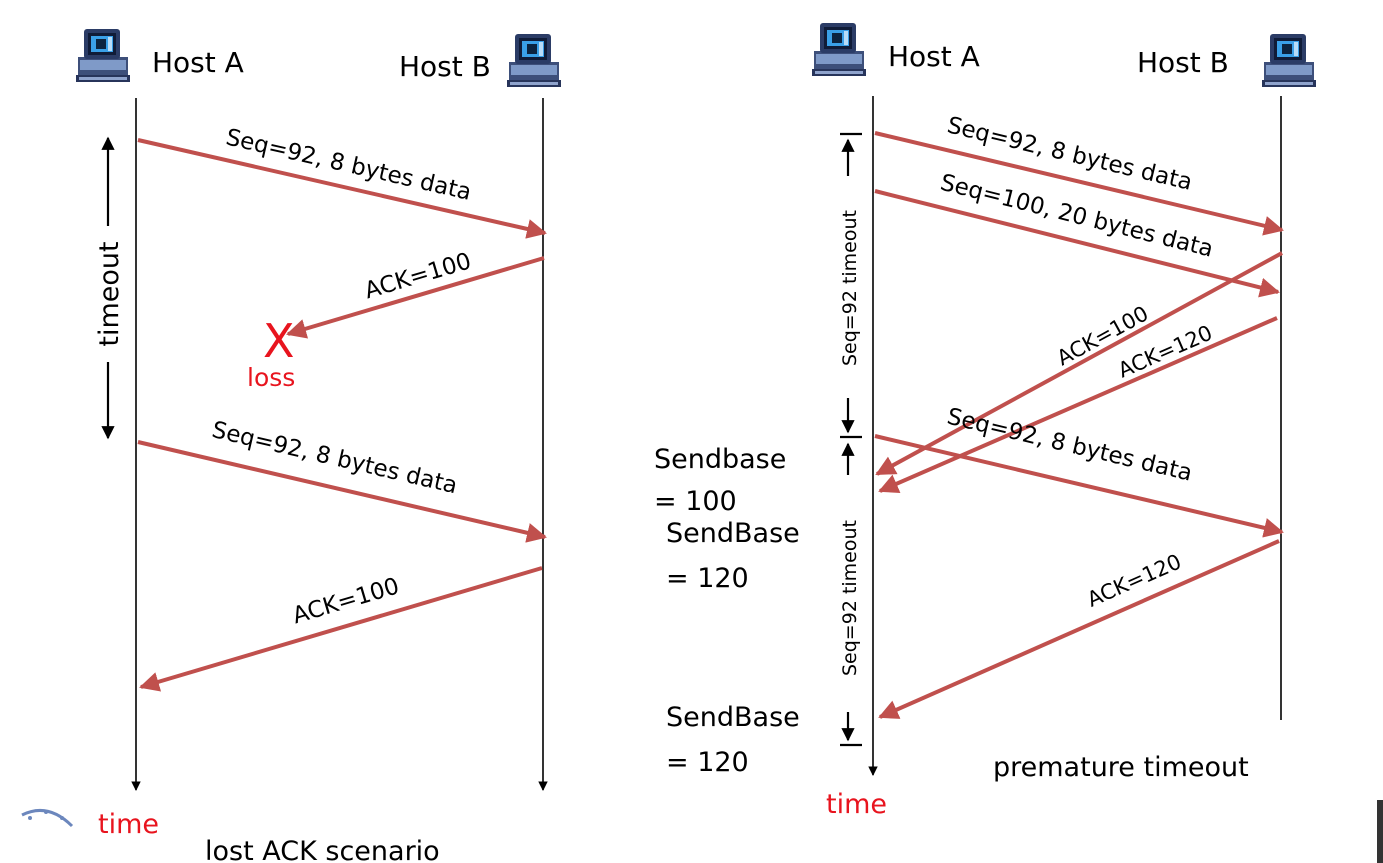  Describe the element at coordinates (720, 459) in the screenshot. I see `sendbase-note-1-title: Sendbase` at that location.